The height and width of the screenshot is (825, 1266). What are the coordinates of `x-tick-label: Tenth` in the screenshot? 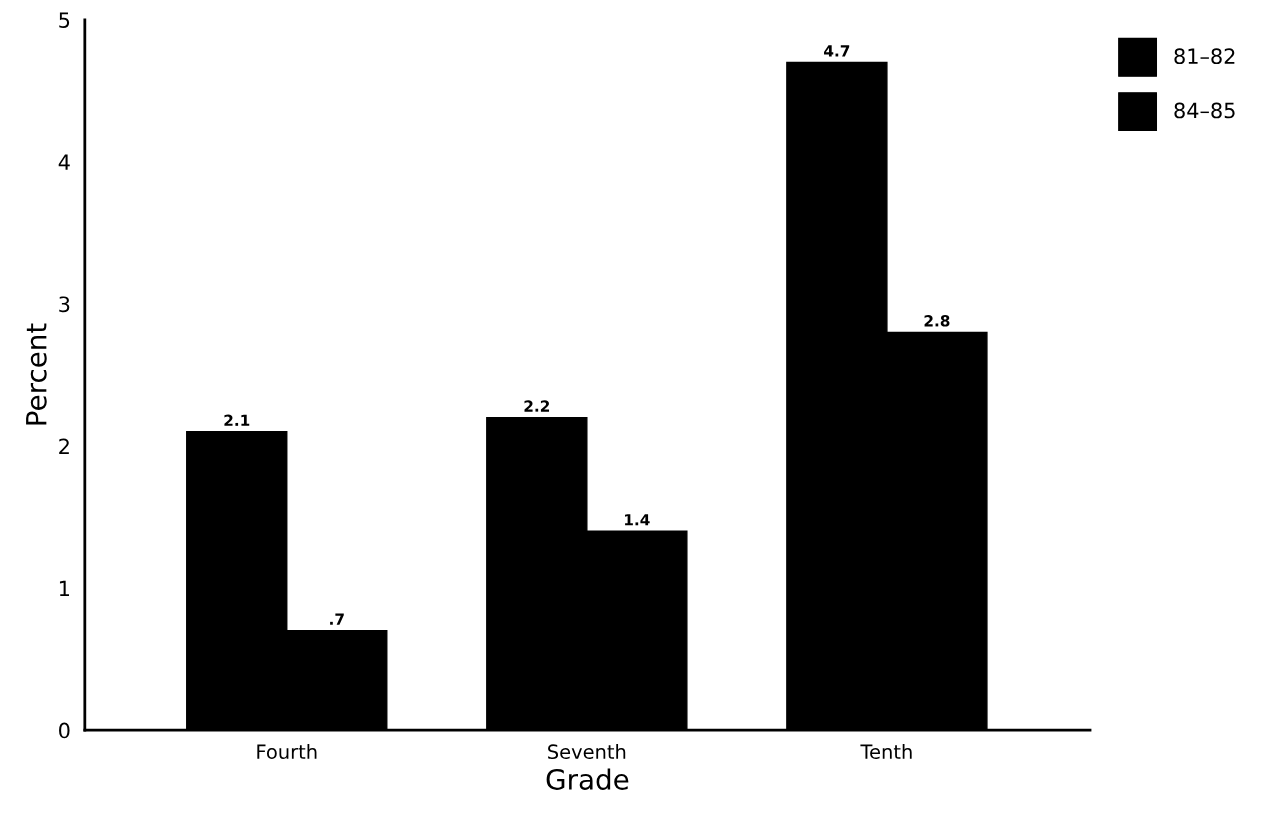 It's located at (886, 752).